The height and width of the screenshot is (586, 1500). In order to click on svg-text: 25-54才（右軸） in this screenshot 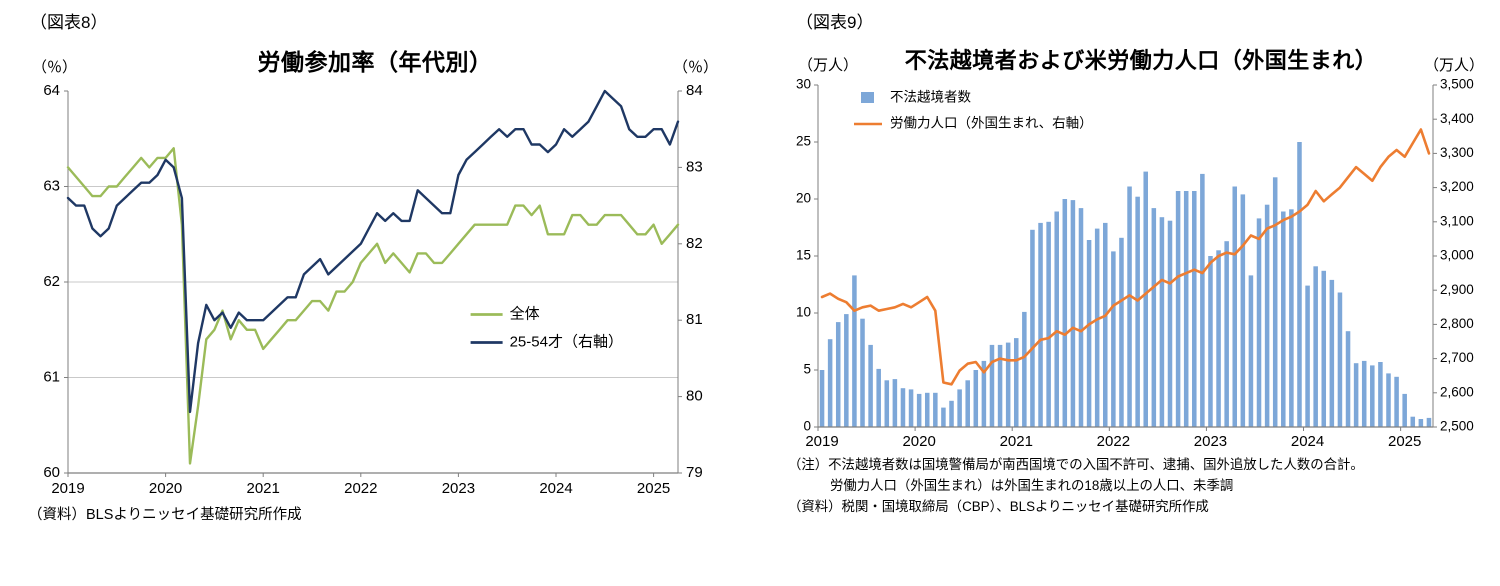, I will do `click(566, 341)`.